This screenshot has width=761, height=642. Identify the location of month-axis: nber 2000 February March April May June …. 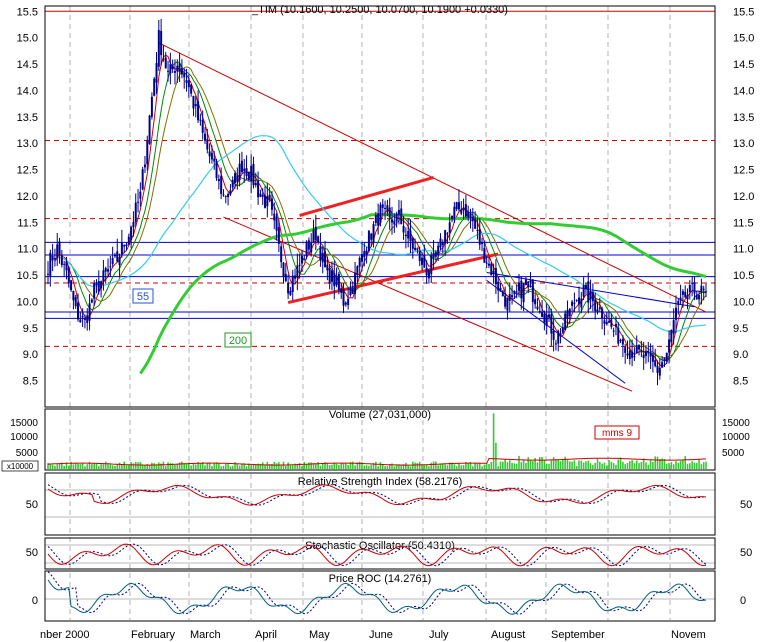
(373, 635).